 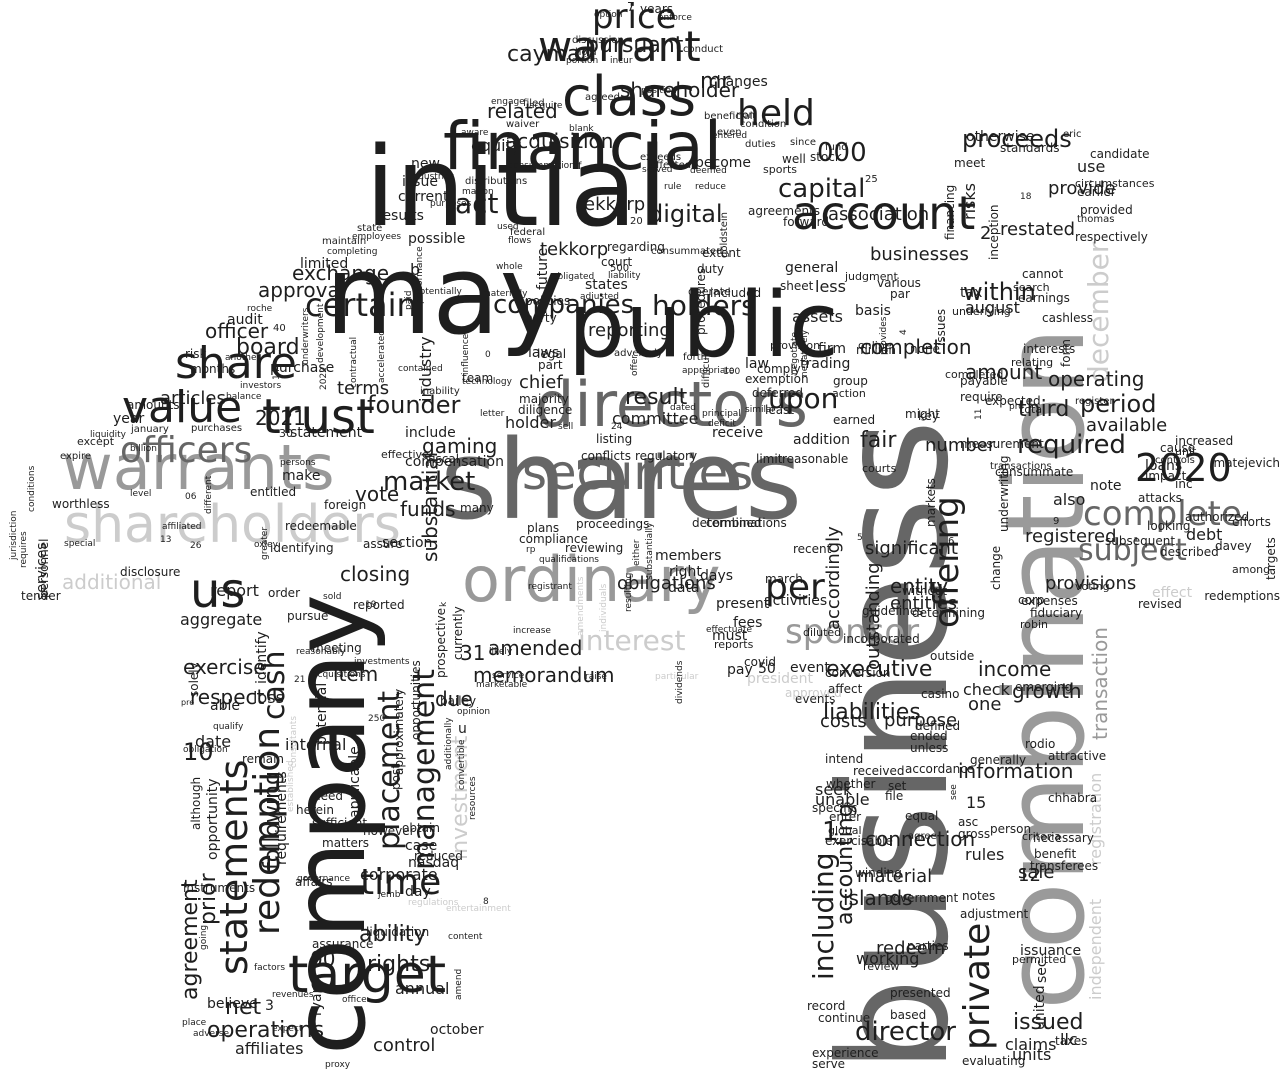 I want to click on cloud-word: see, so click(x=954, y=792).